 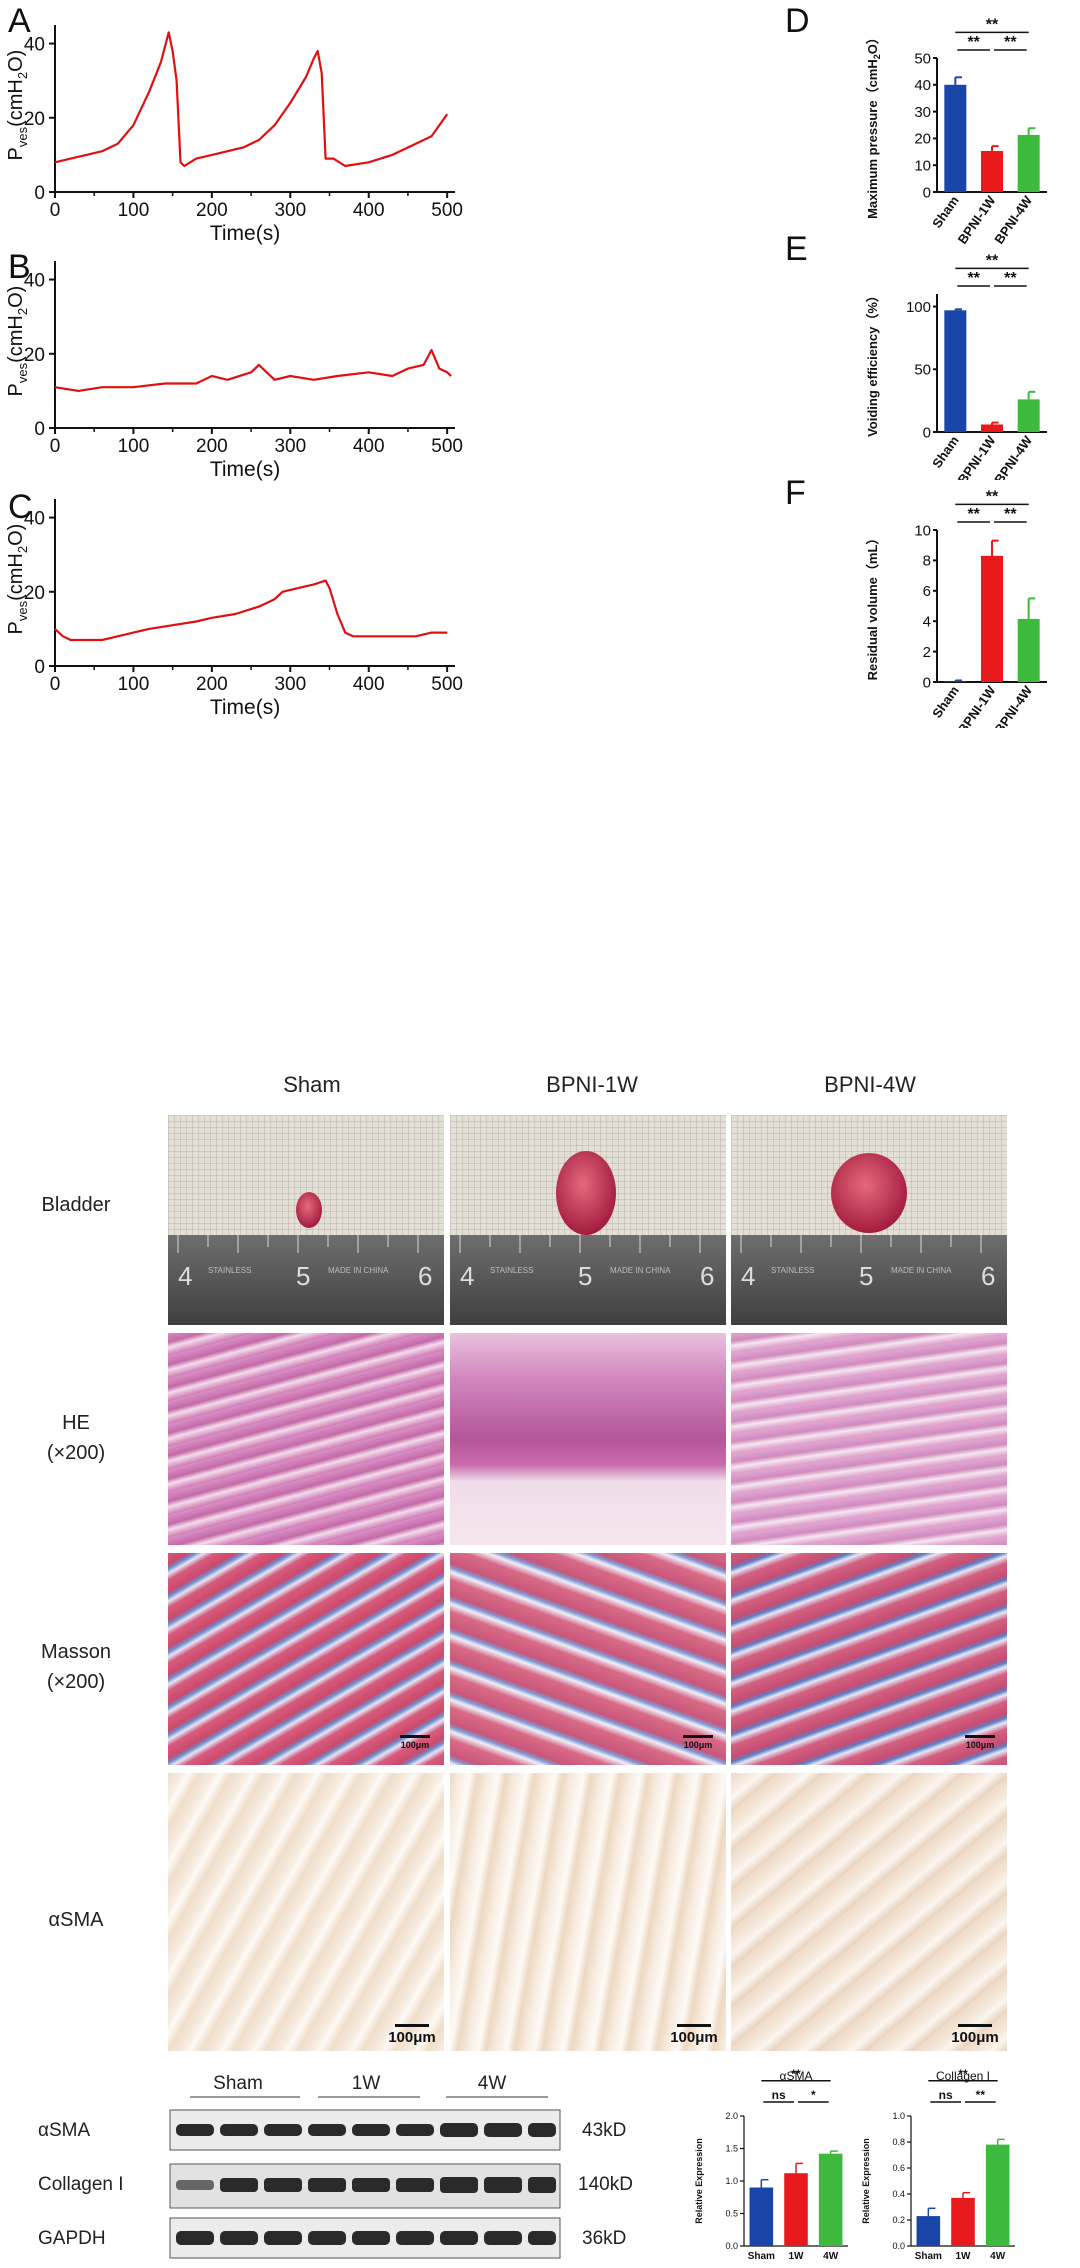 What do you see at coordinates (605, 2184) in the screenshot?
I see `blot-size-collagen: 140kD` at bounding box center [605, 2184].